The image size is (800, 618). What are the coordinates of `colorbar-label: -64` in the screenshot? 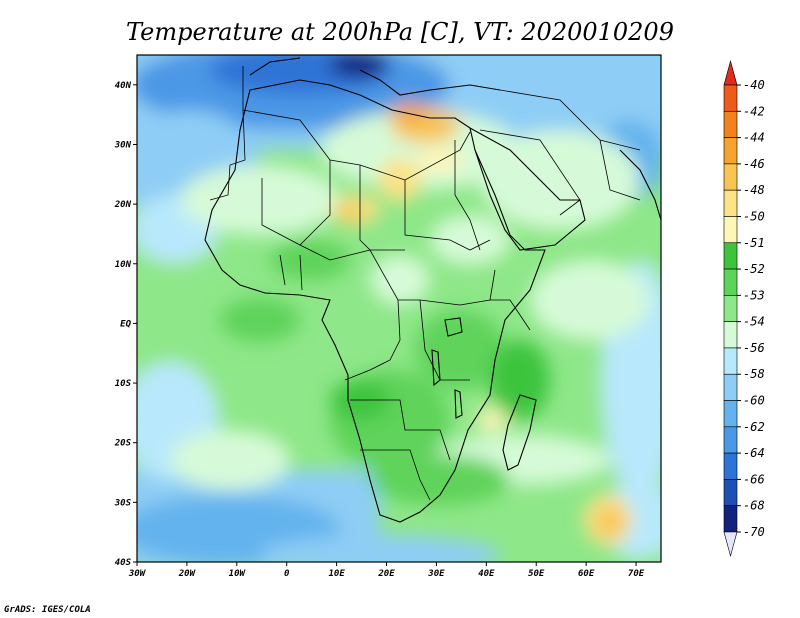 It's located at (754, 453).